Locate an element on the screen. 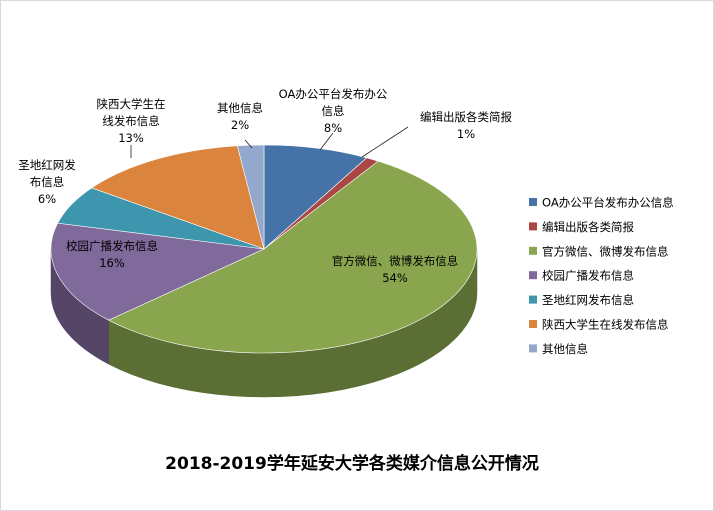 The image size is (714, 511). legend-entry-1: 编辑出版各类简报 is located at coordinates (588, 227).